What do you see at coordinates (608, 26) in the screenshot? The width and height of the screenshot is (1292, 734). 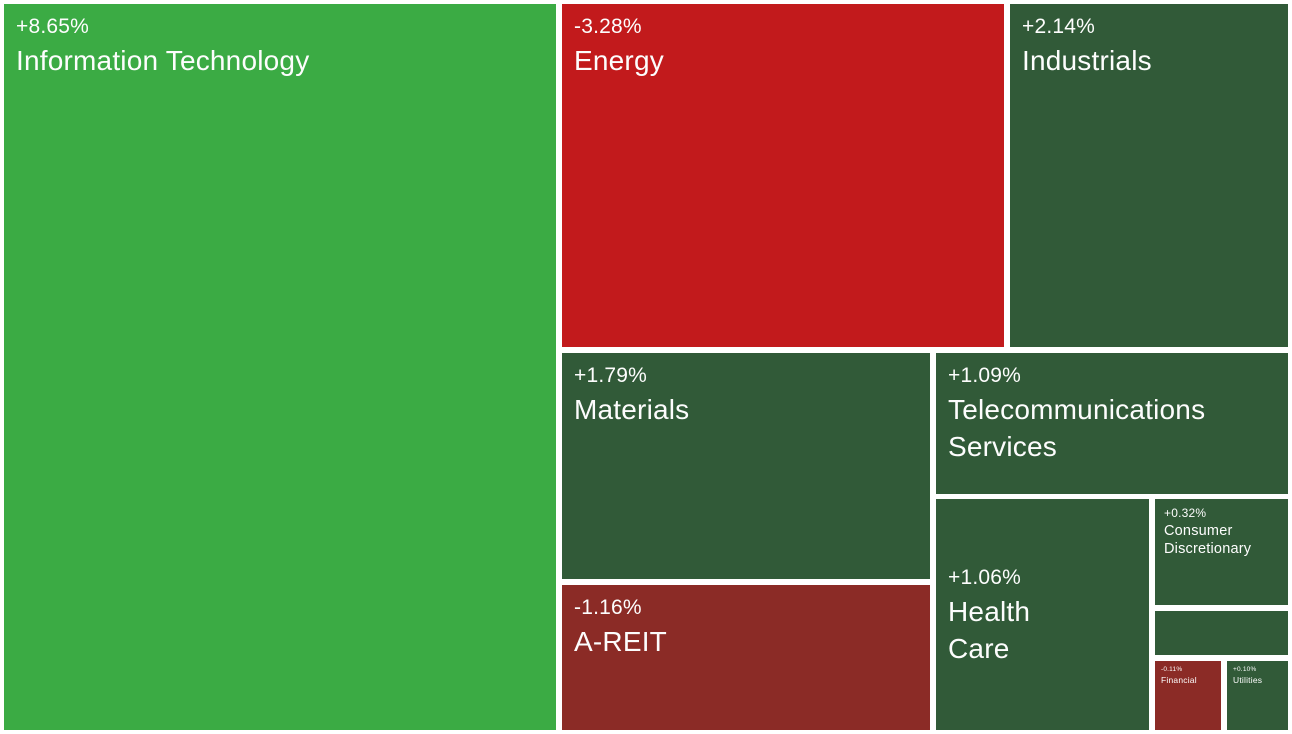 I see `tile-change-label: -3.28%` at bounding box center [608, 26].